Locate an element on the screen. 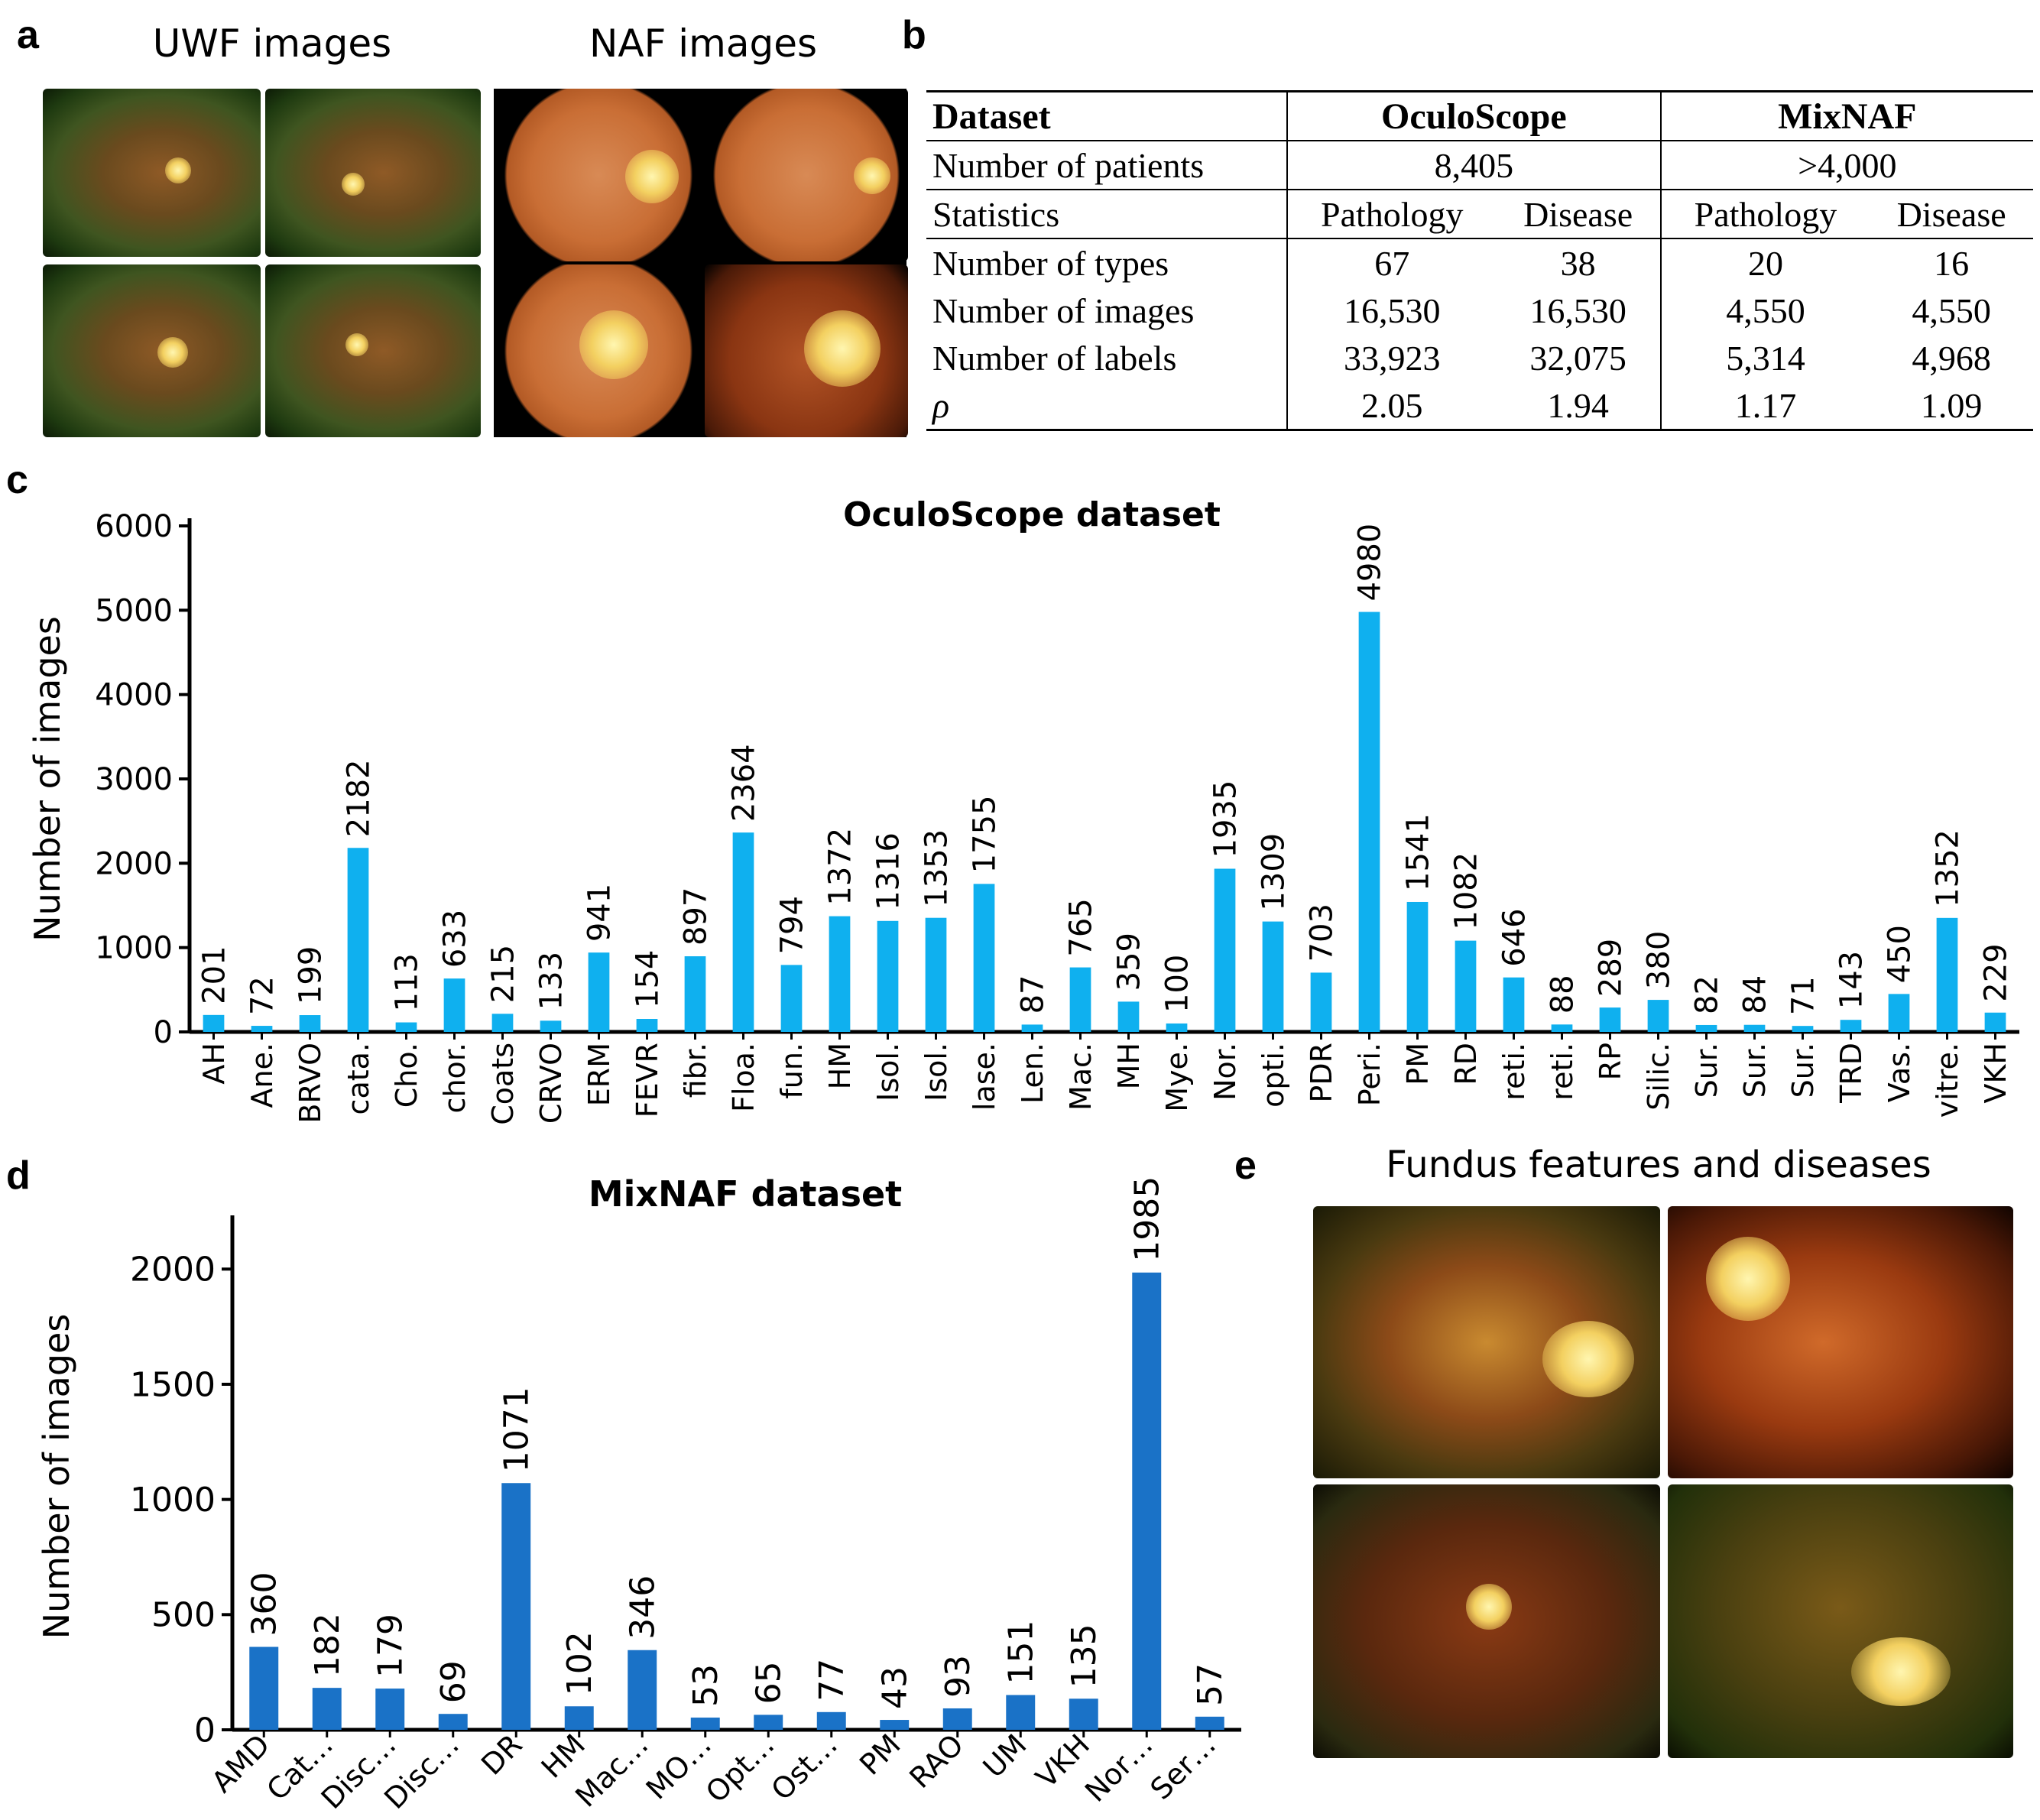  table-cell: 1.94 is located at coordinates (1579, 406).